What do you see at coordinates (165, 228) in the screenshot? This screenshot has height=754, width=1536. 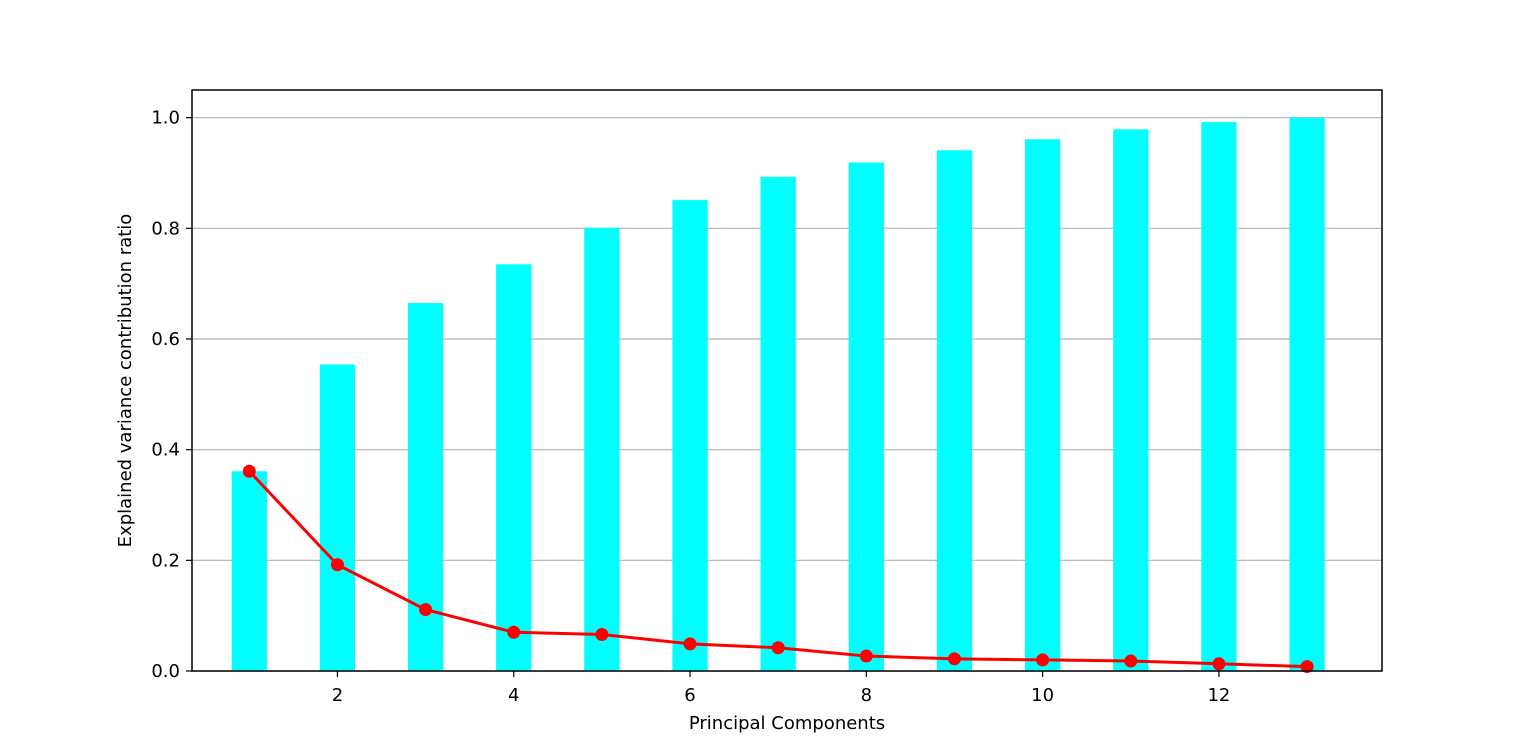 I see `y-tick-label: 0.8` at bounding box center [165, 228].